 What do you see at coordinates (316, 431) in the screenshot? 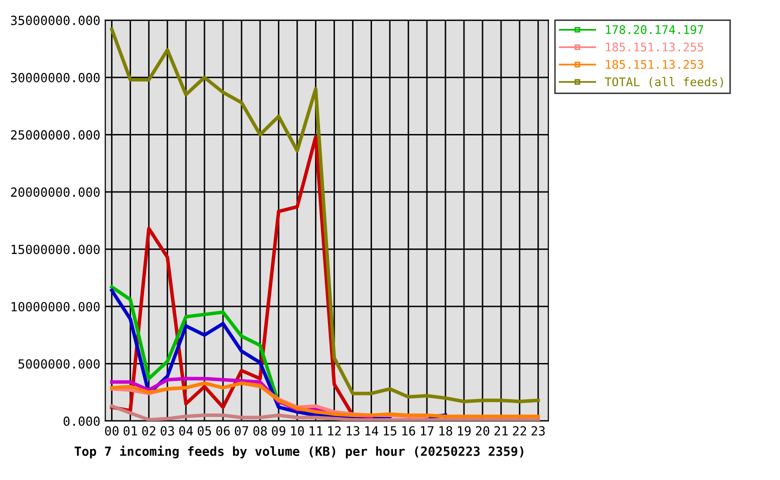
I see `x-tick-label: 11` at bounding box center [316, 431].